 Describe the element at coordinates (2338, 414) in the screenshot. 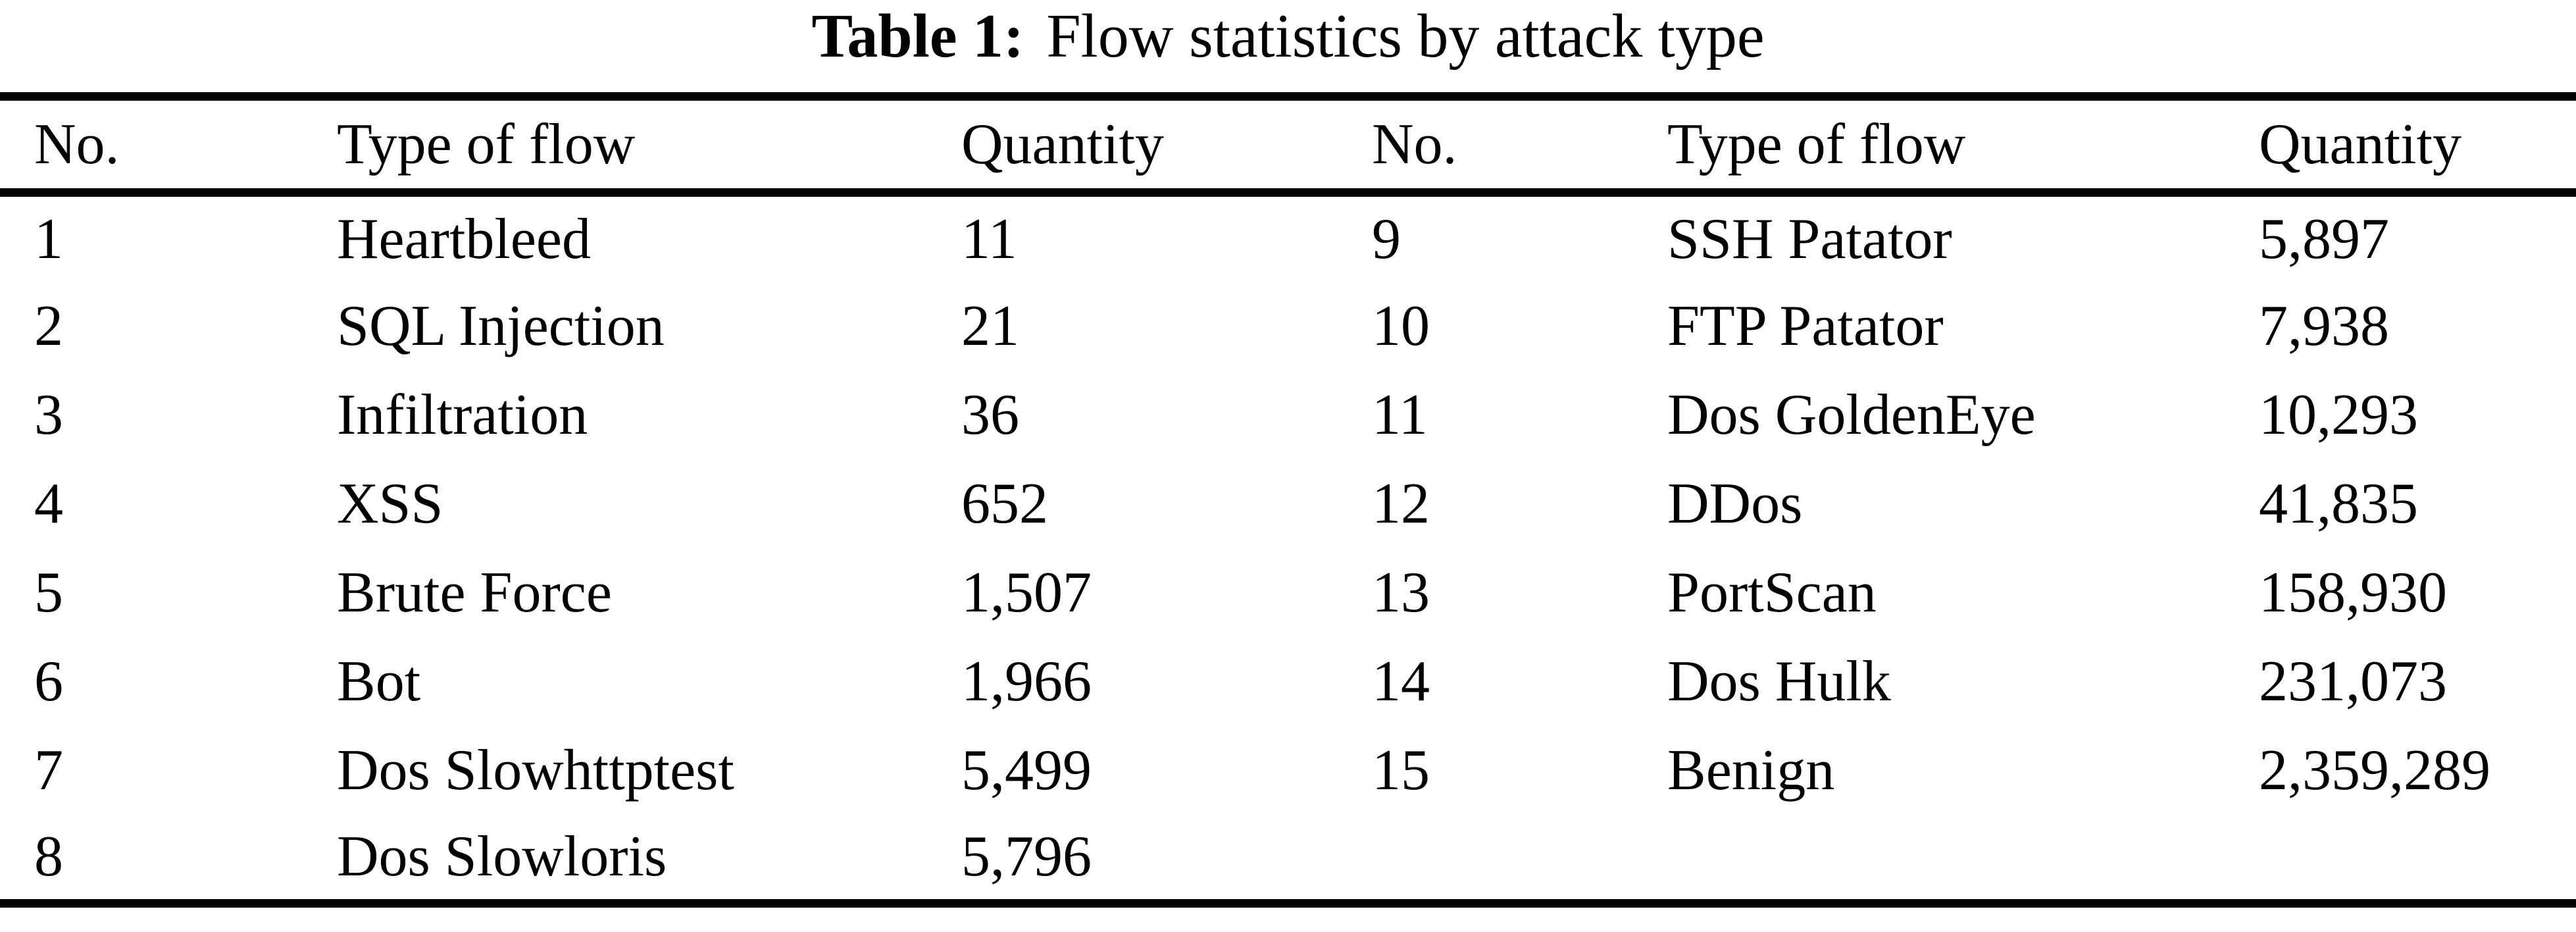

I see `cell-qty: 10,293` at that location.